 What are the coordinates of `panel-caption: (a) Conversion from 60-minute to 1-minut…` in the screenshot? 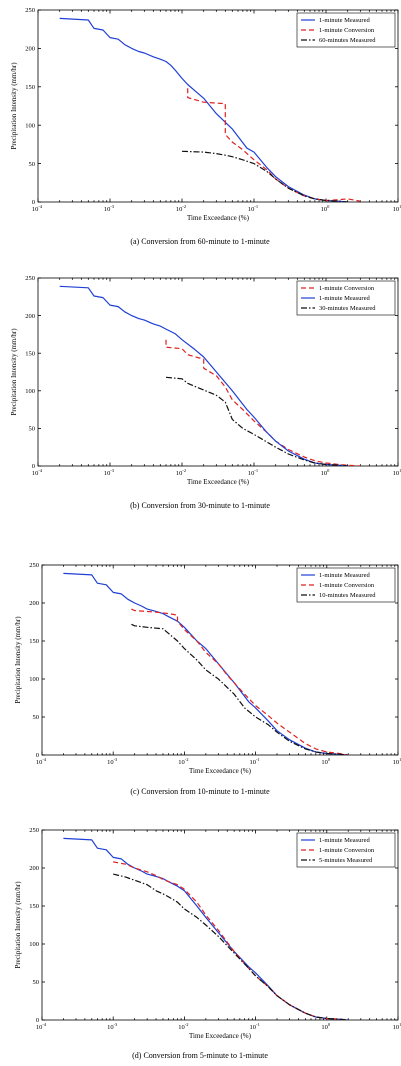 It's located at (200, 241).